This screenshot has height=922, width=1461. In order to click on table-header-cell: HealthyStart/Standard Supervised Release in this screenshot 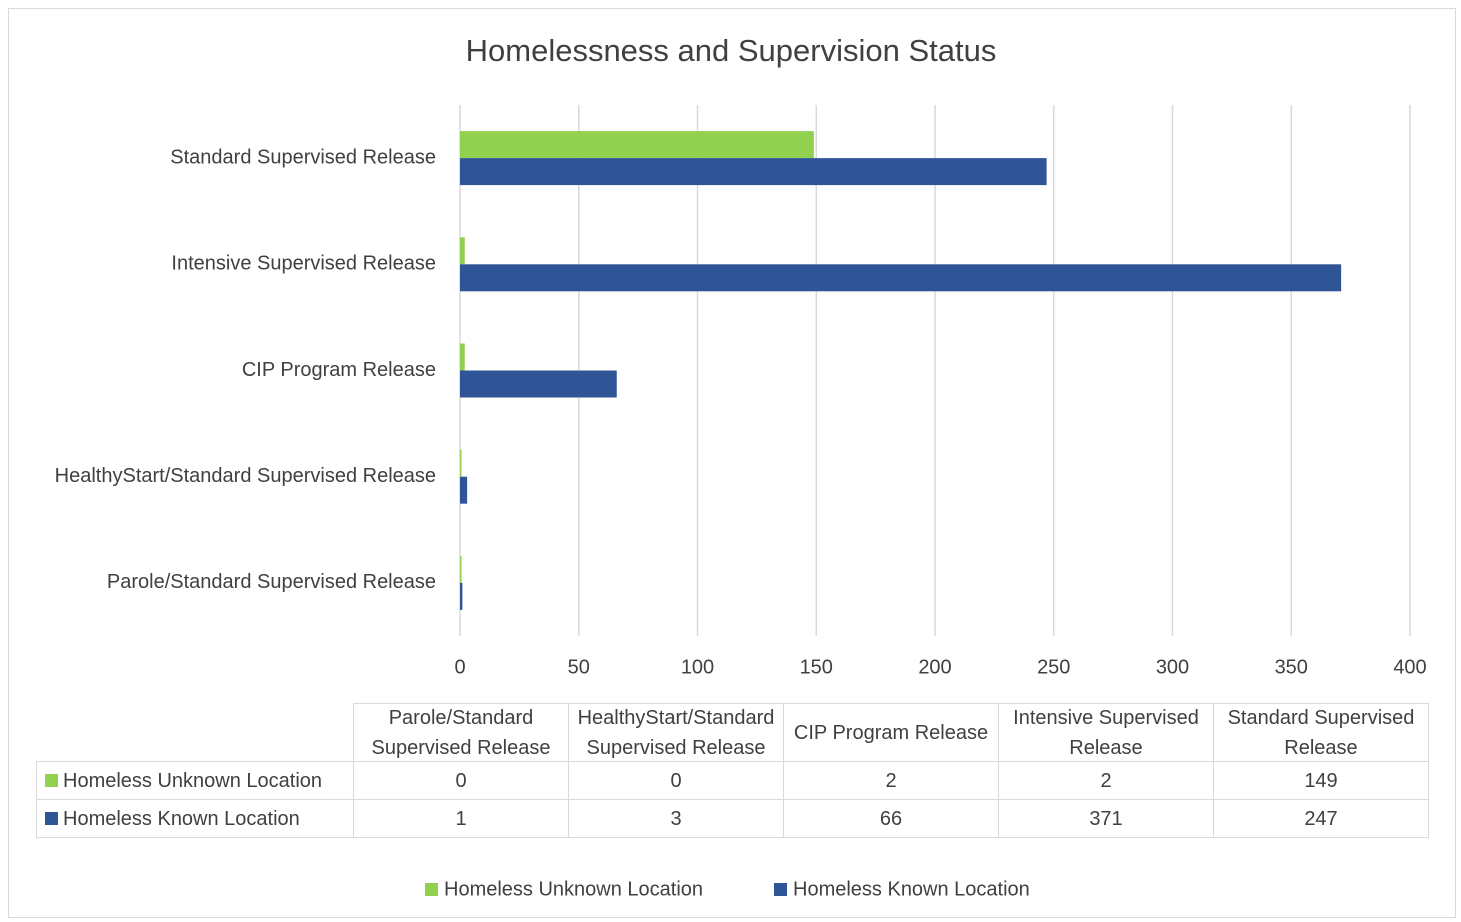, I will do `click(676, 732)`.